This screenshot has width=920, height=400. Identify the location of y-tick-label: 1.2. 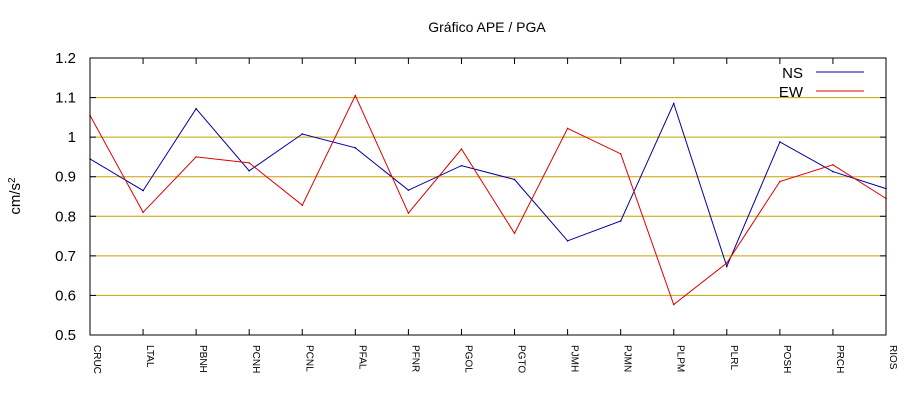
(65, 58).